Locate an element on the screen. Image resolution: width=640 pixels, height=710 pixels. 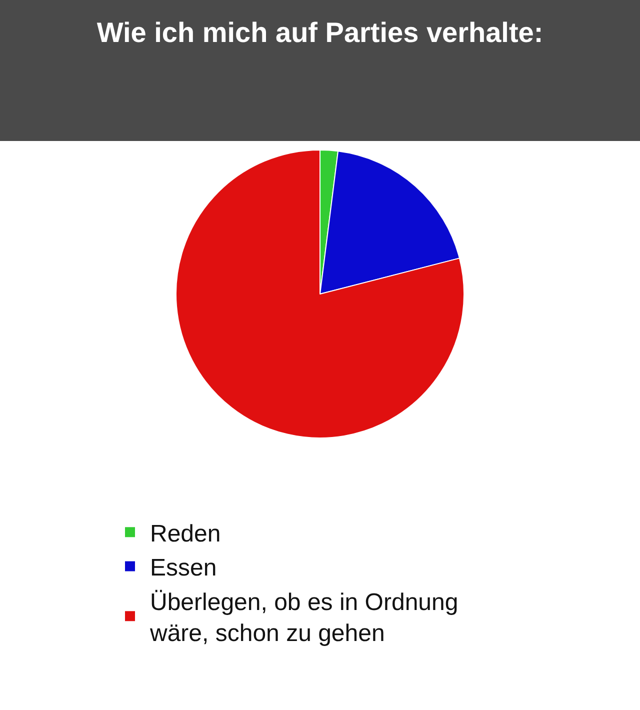
legend-label: Essen is located at coordinates (183, 568).